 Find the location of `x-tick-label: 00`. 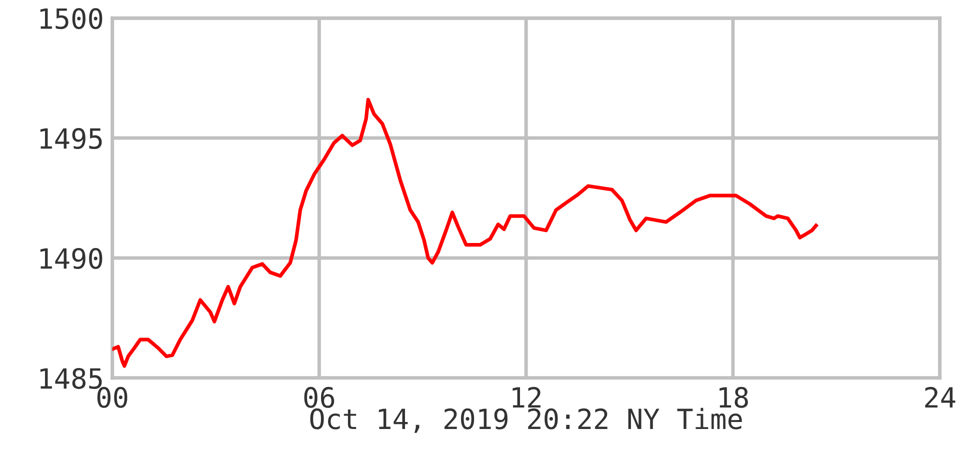

x-tick-label: 00 is located at coordinates (112, 397).